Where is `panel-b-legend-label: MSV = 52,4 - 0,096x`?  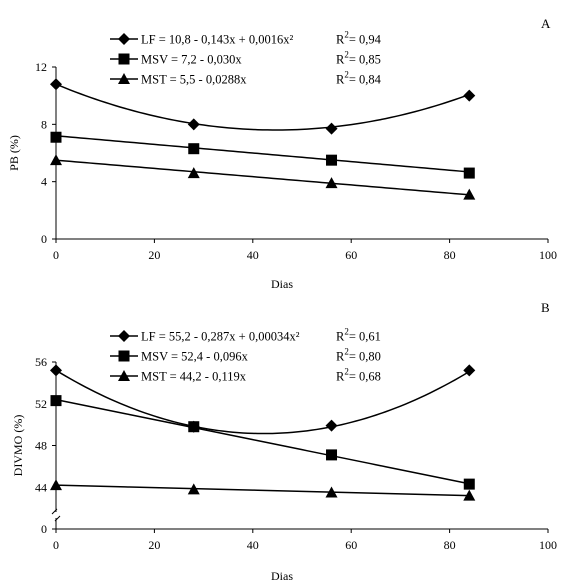
panel-b-legend-label: MSV = 52,4 - 0,096x is located at coordinates (195, 357).